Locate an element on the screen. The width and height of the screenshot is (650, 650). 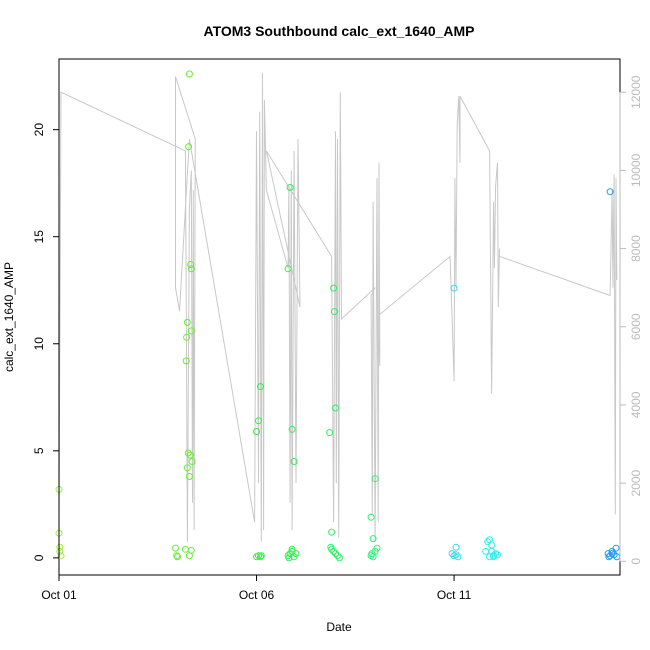
y-axis: 0 5 10 15 20 is located at coordinates (46, 342).